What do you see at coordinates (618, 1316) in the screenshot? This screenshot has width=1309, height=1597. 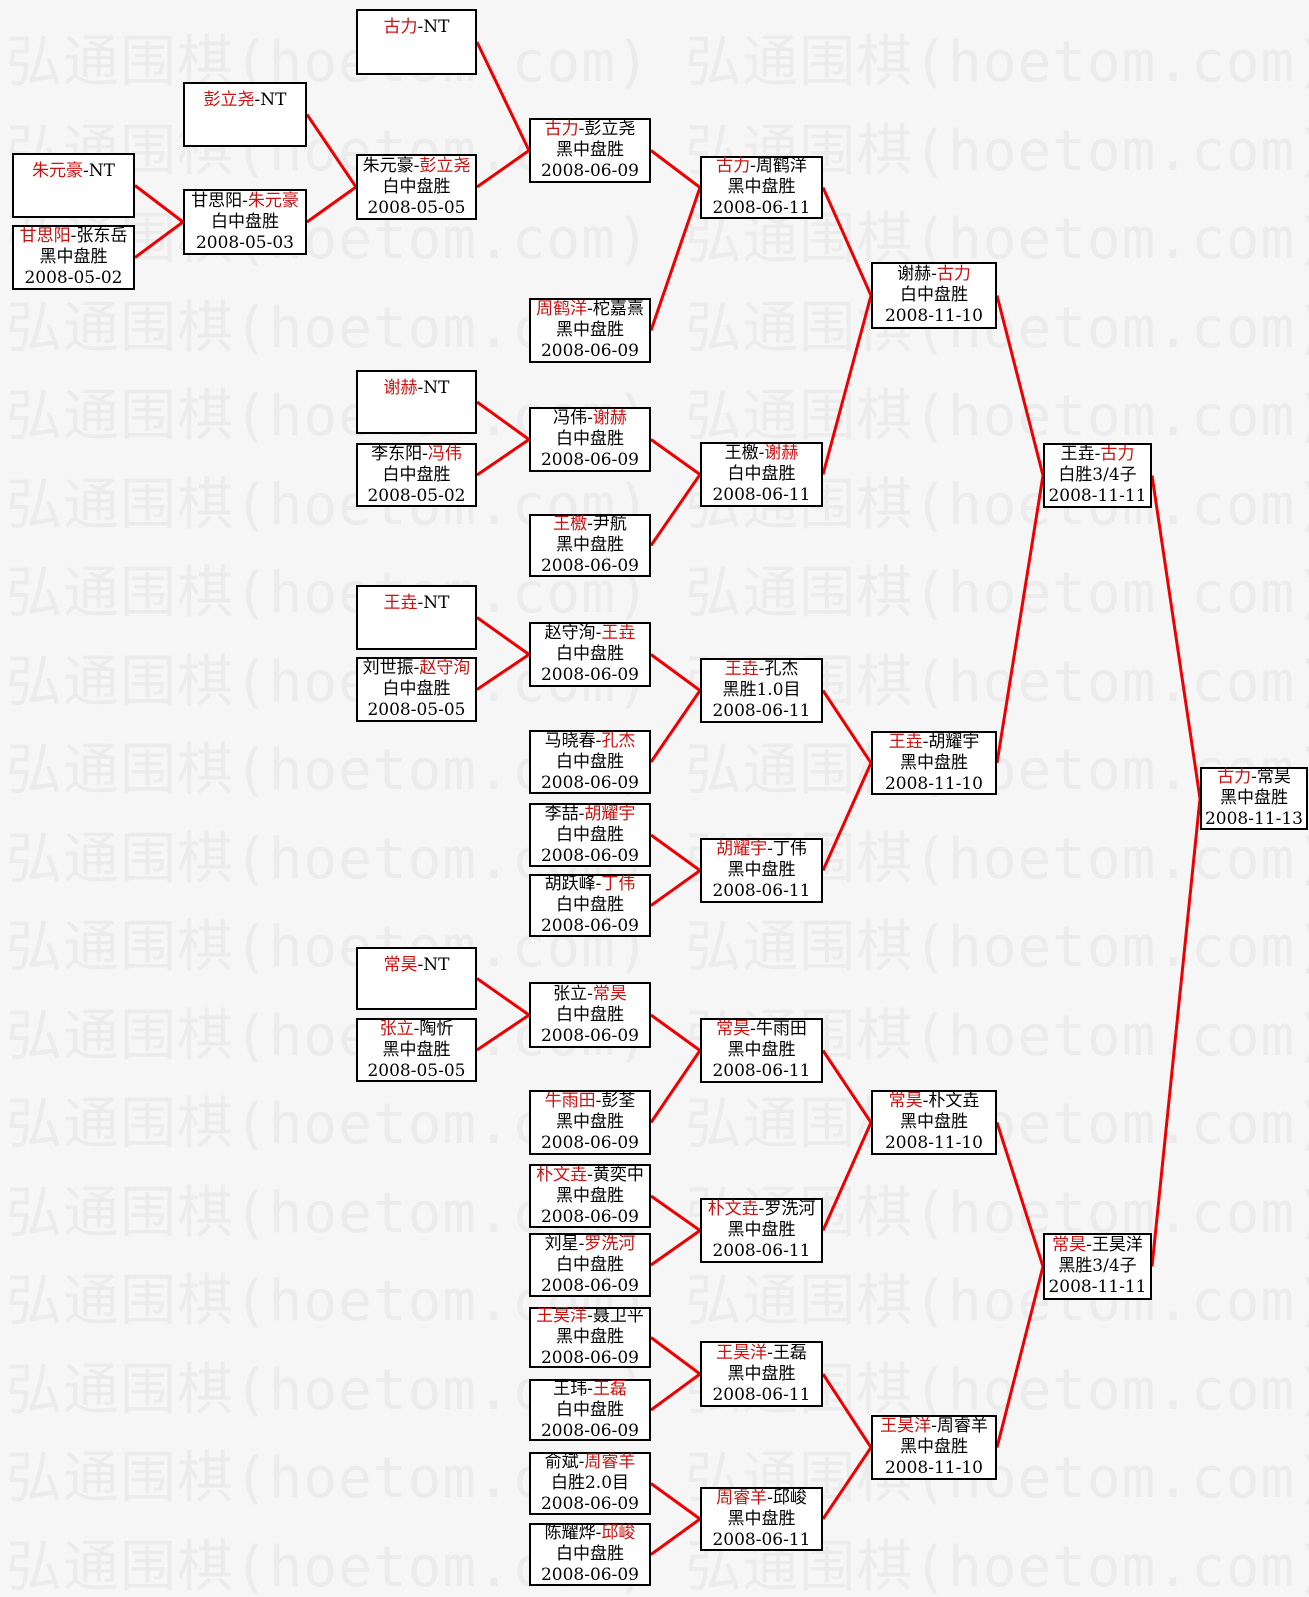 I see `player-name: 聂卫平` at bounding box center [618, 1316].